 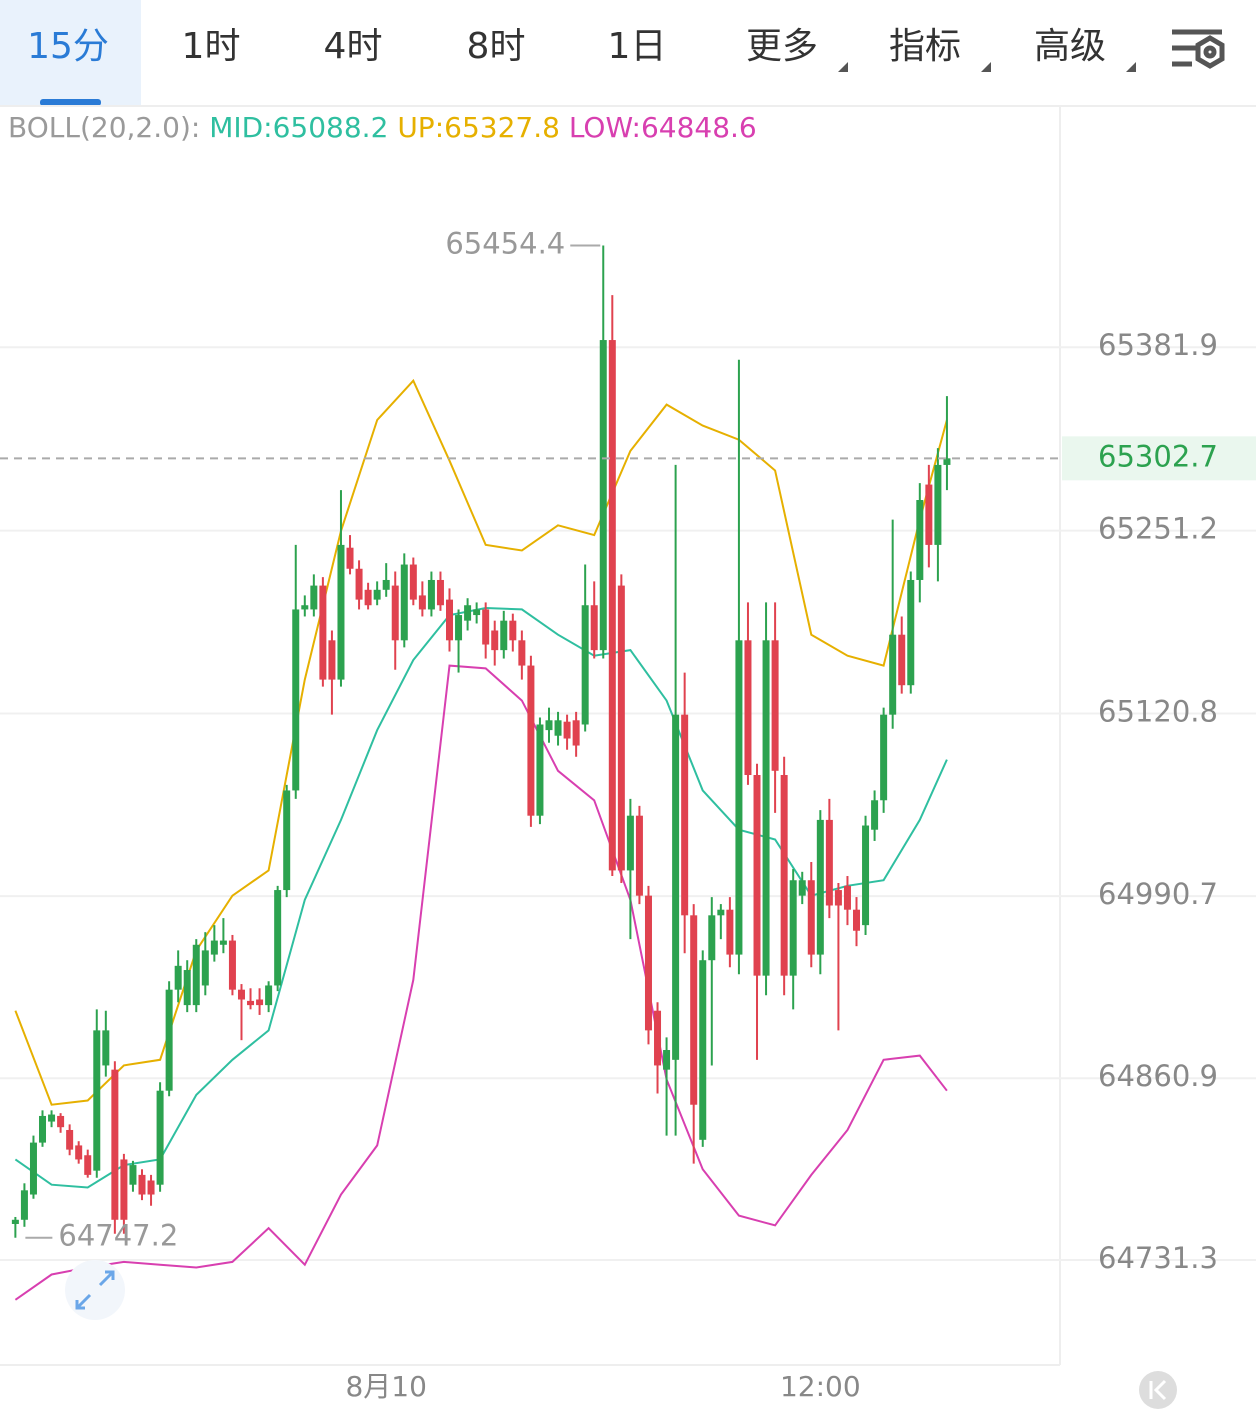 What do you see at coordinates (70, 53) in the screenshot?
I see `tab: 15分` at bounding box center [70, 53].